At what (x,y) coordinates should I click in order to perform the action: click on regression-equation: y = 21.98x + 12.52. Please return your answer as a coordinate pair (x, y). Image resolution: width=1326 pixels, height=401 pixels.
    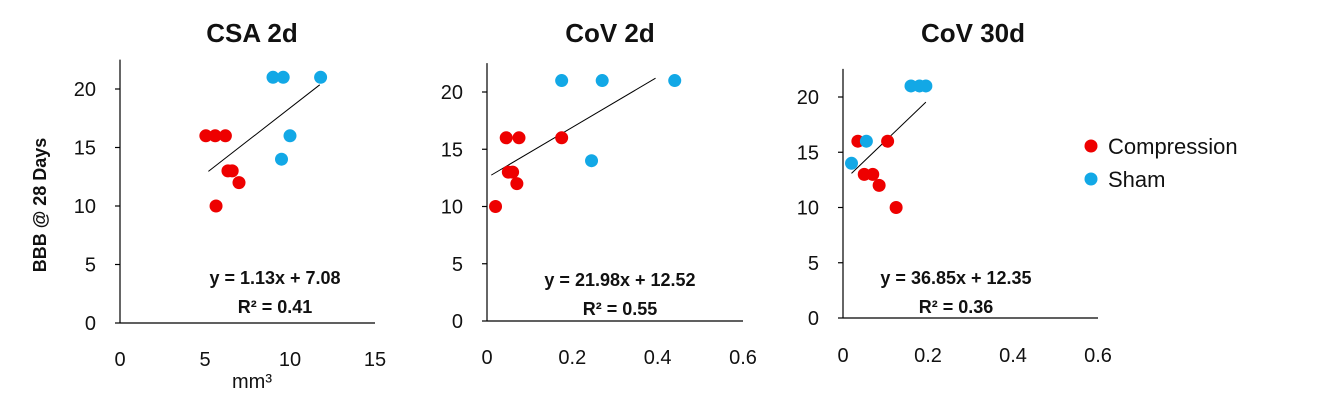
    Looking at the image, I should click on (619, 280).